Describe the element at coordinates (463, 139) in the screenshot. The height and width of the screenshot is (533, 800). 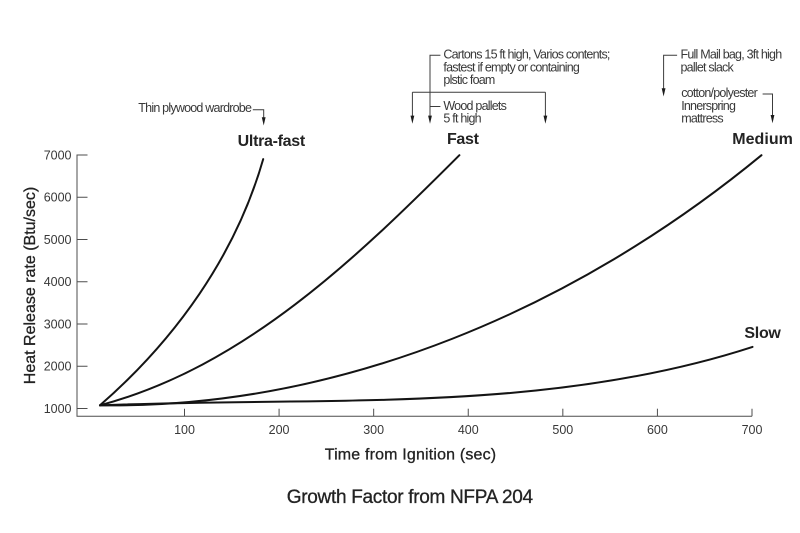
I see `svg-text: Fast` at that location.